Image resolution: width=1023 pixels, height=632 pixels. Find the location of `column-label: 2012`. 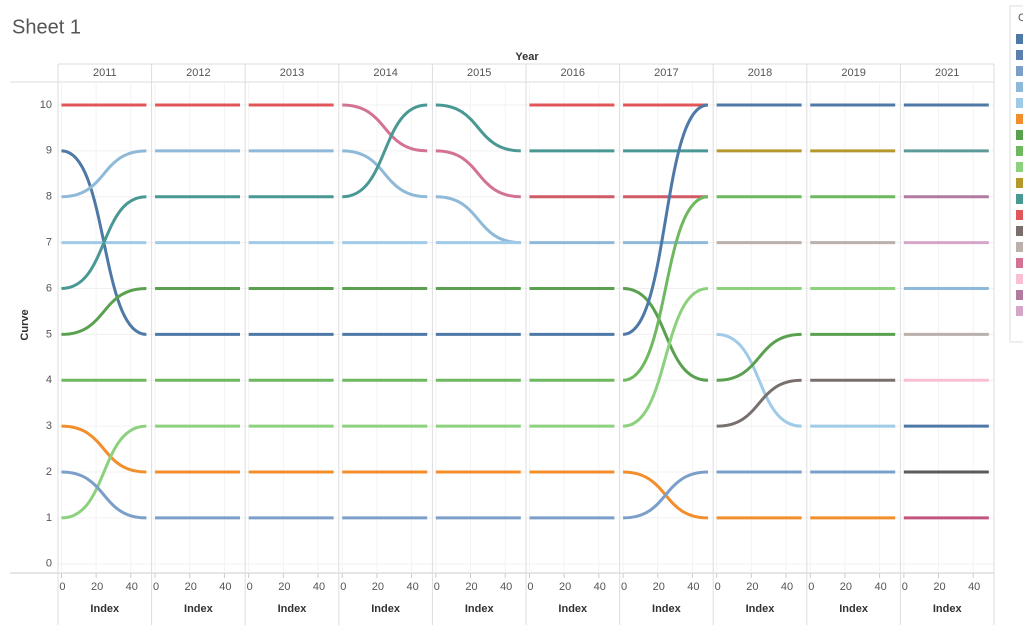

column-label: 2012 is located at coordinates (198, 73).